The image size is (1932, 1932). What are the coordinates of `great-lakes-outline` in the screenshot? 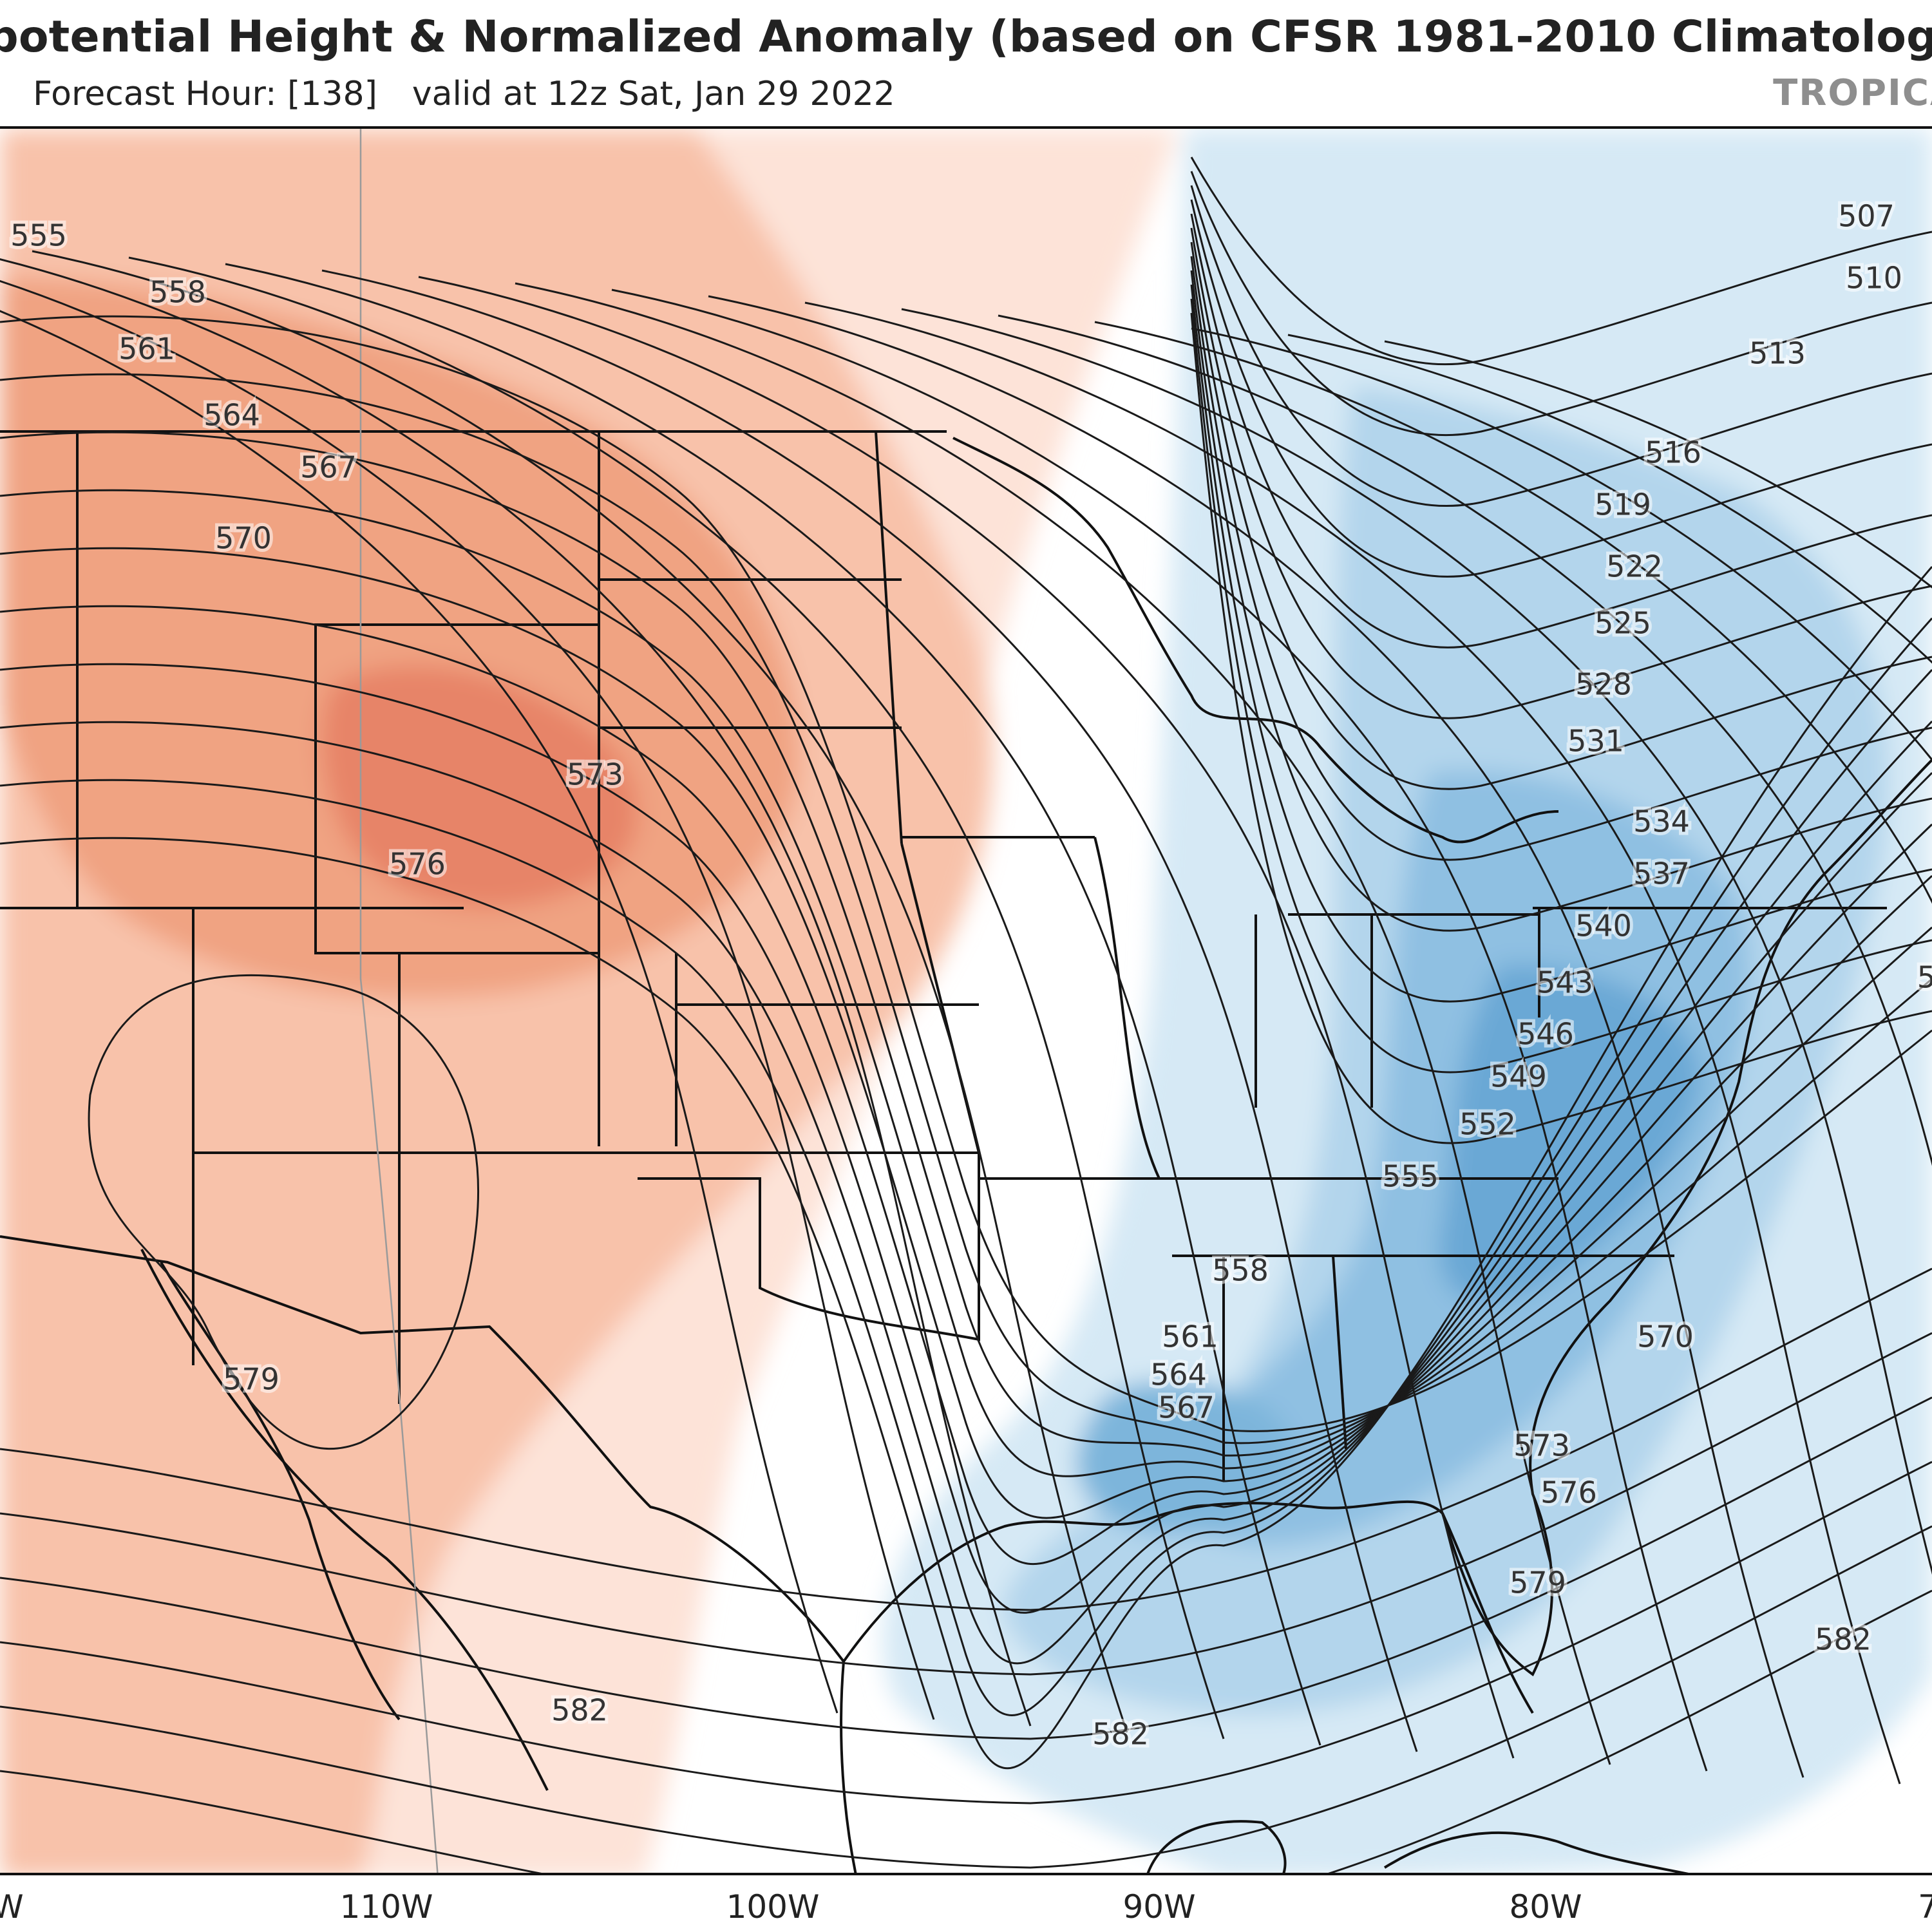 It's located at (1255, 640).